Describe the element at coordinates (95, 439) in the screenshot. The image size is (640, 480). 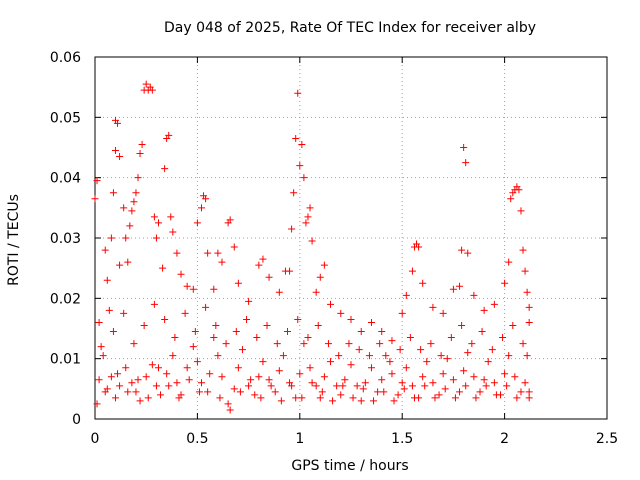
I see `x-tick-label: 0` at that location.